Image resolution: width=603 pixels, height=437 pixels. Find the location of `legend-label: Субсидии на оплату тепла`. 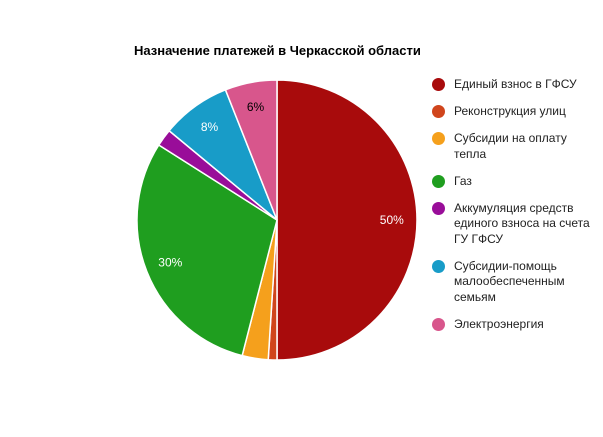

legend-label: Субсидии на оплату тепла is located at coordinates (510, 146).